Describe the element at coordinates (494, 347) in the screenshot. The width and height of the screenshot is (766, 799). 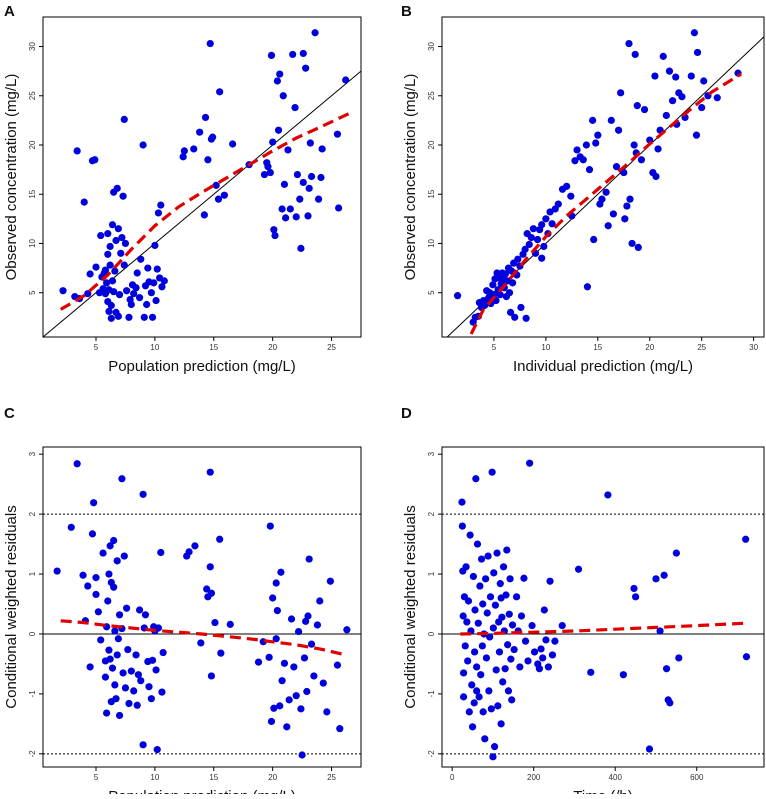
I see `x-tick-label: 5` at that location.